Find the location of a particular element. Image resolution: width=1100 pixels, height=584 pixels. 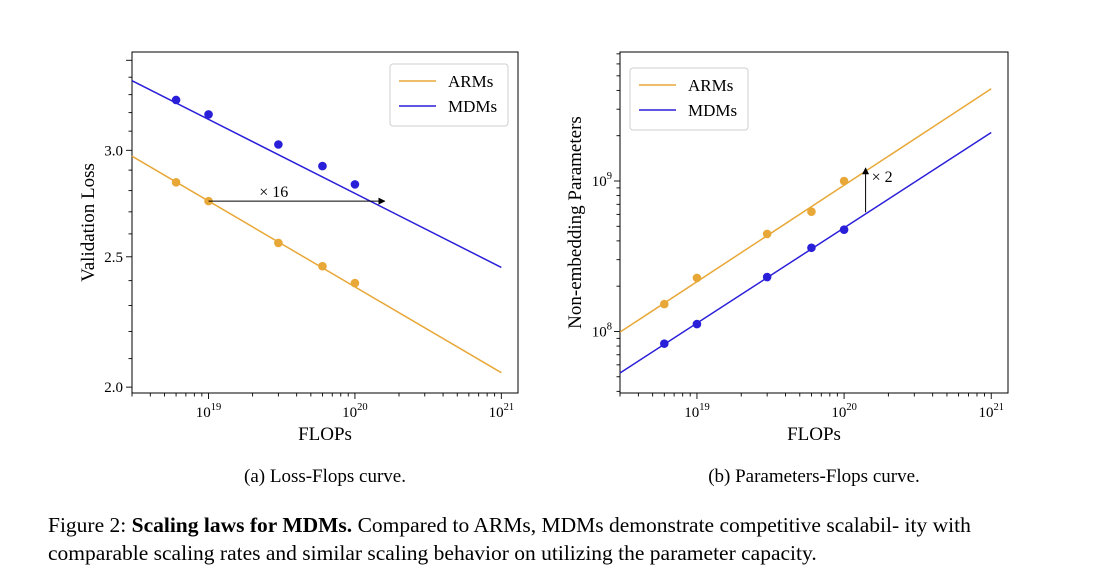

y-axis-label: Validation Loss is located at coordinates (88, 222).